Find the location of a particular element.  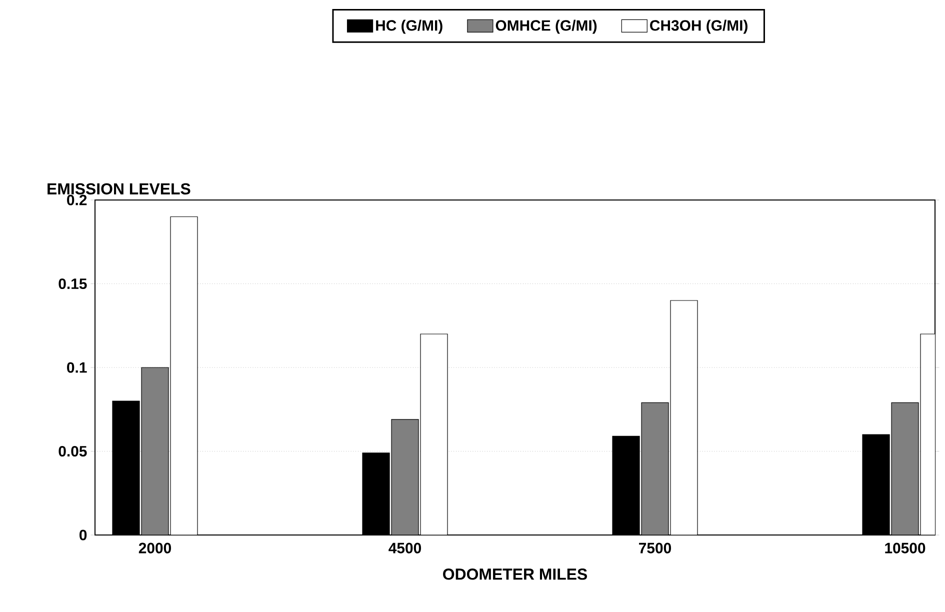

x-tick-label: 2000 is located at coordinates (154, 548).